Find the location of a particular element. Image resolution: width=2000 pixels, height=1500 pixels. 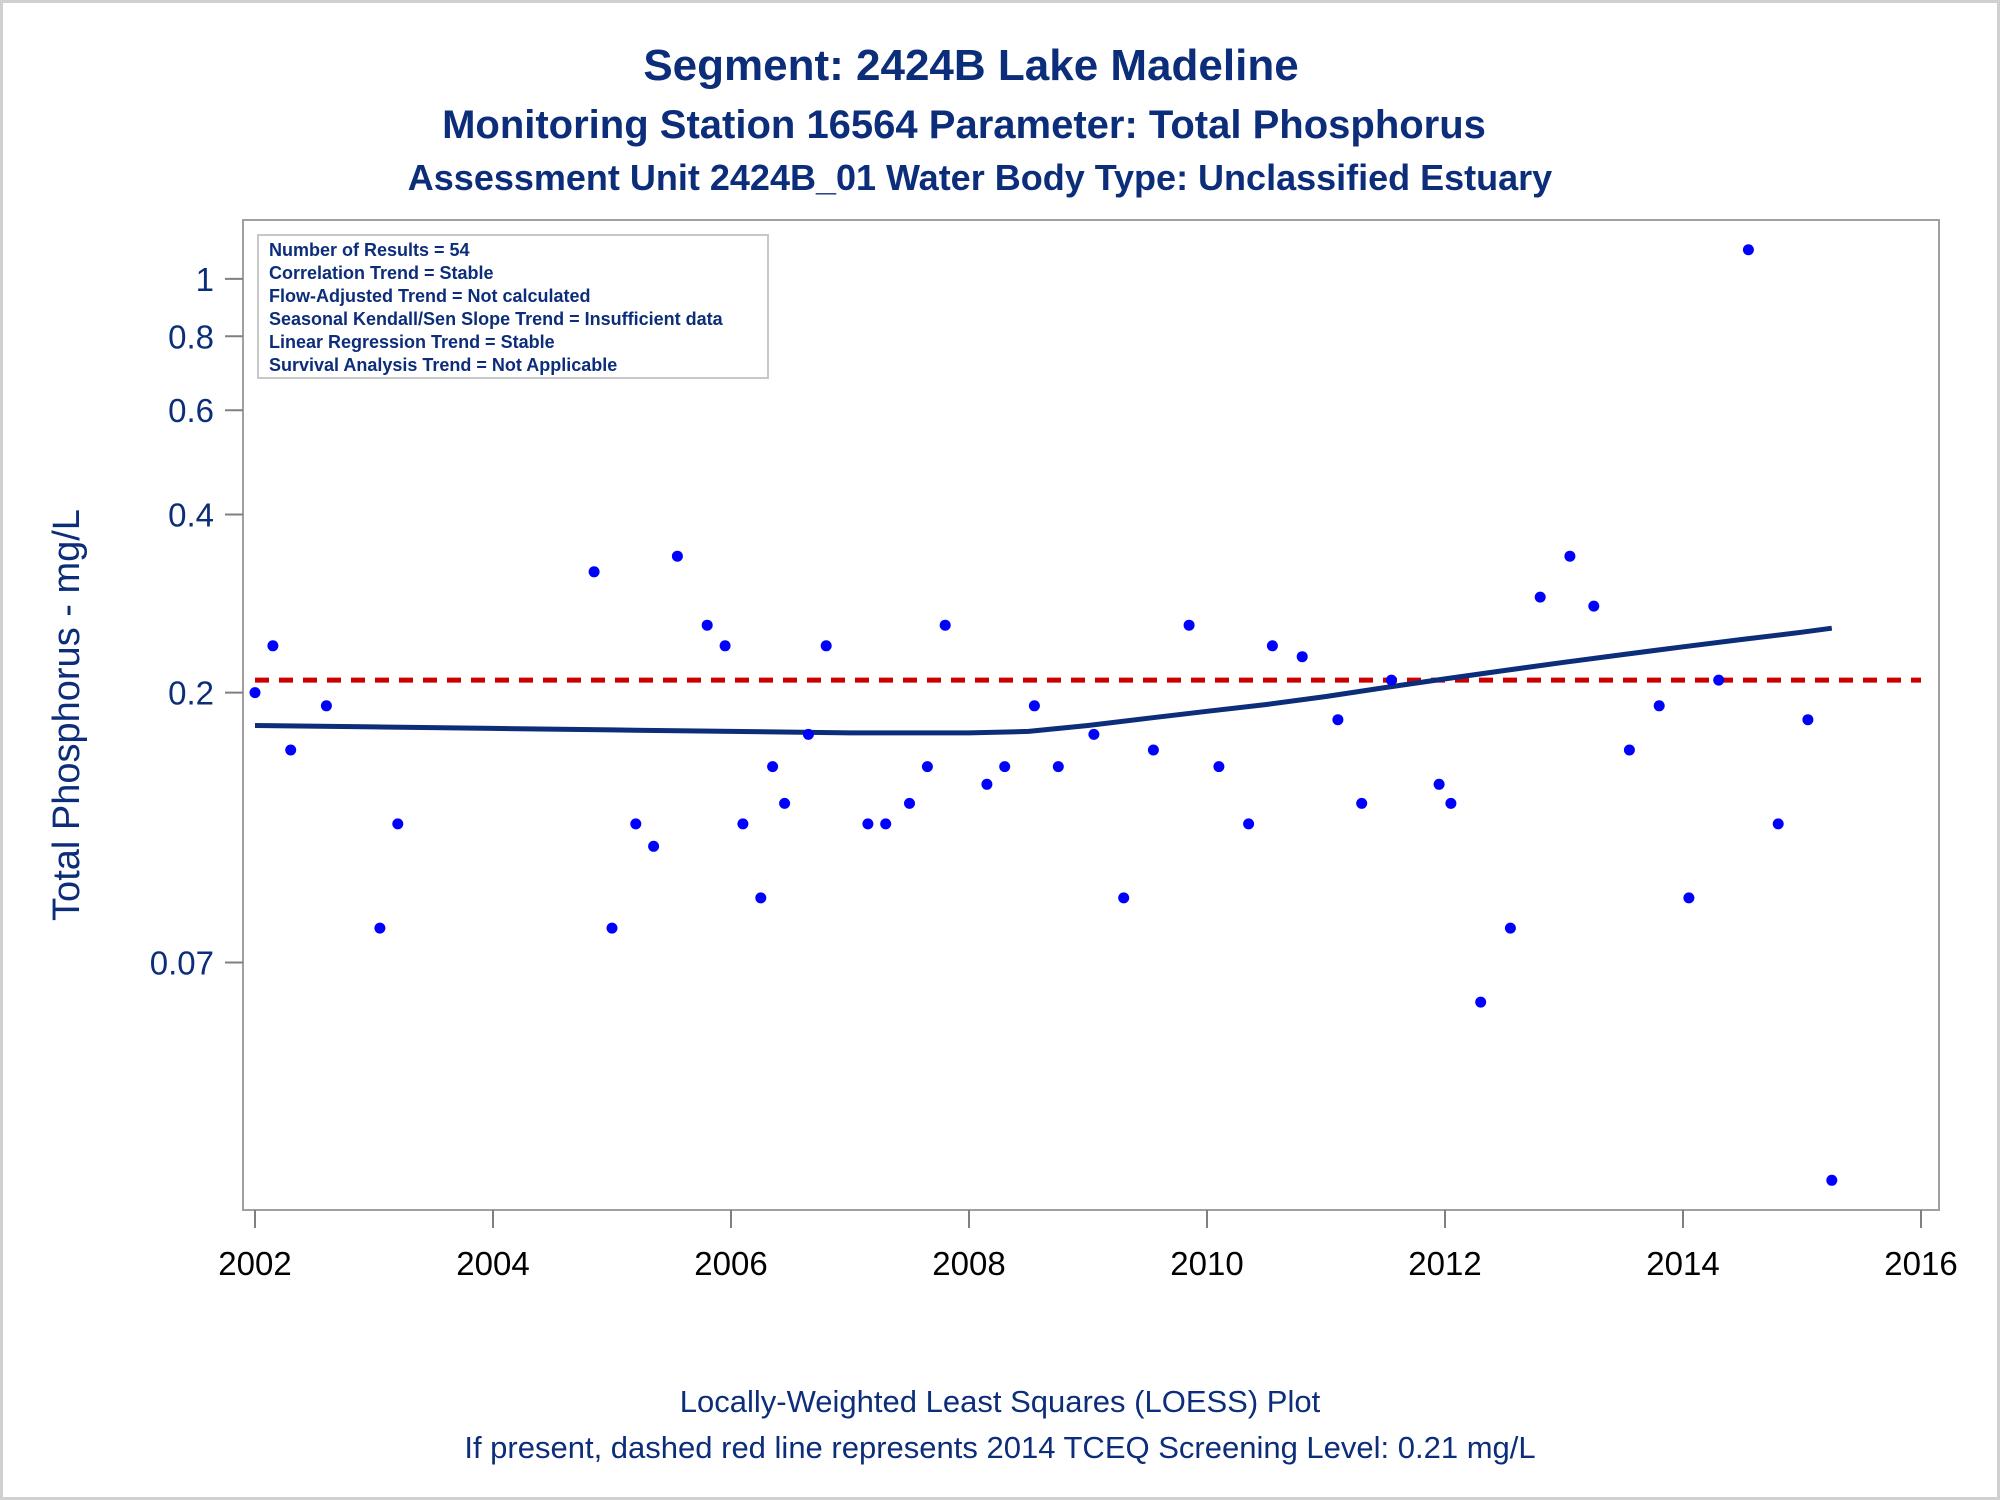

loess-line is located at coordinates (1043, 680).